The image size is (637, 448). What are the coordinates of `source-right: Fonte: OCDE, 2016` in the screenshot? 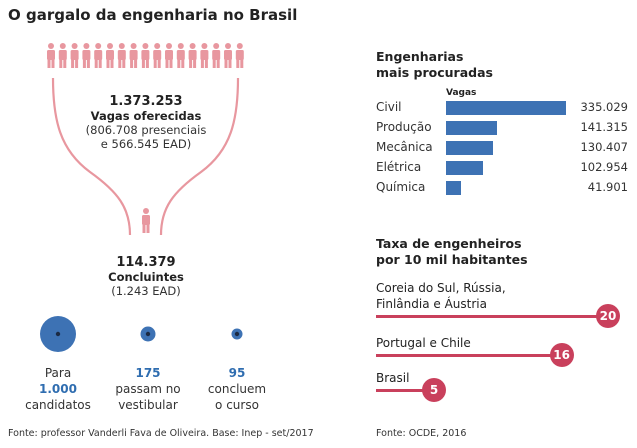 It's located at (421, 433).